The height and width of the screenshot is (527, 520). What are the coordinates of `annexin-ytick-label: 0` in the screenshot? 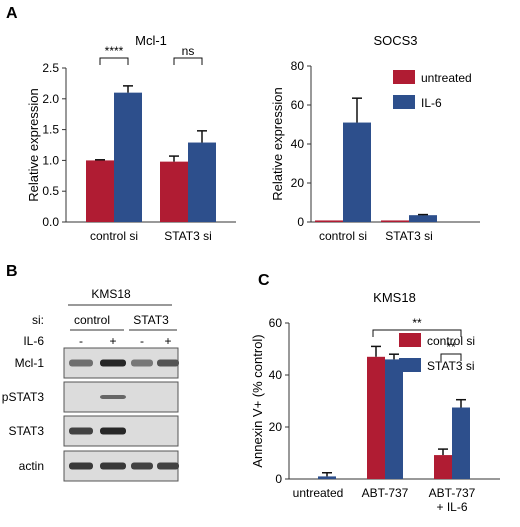 It's located at (278, 479).